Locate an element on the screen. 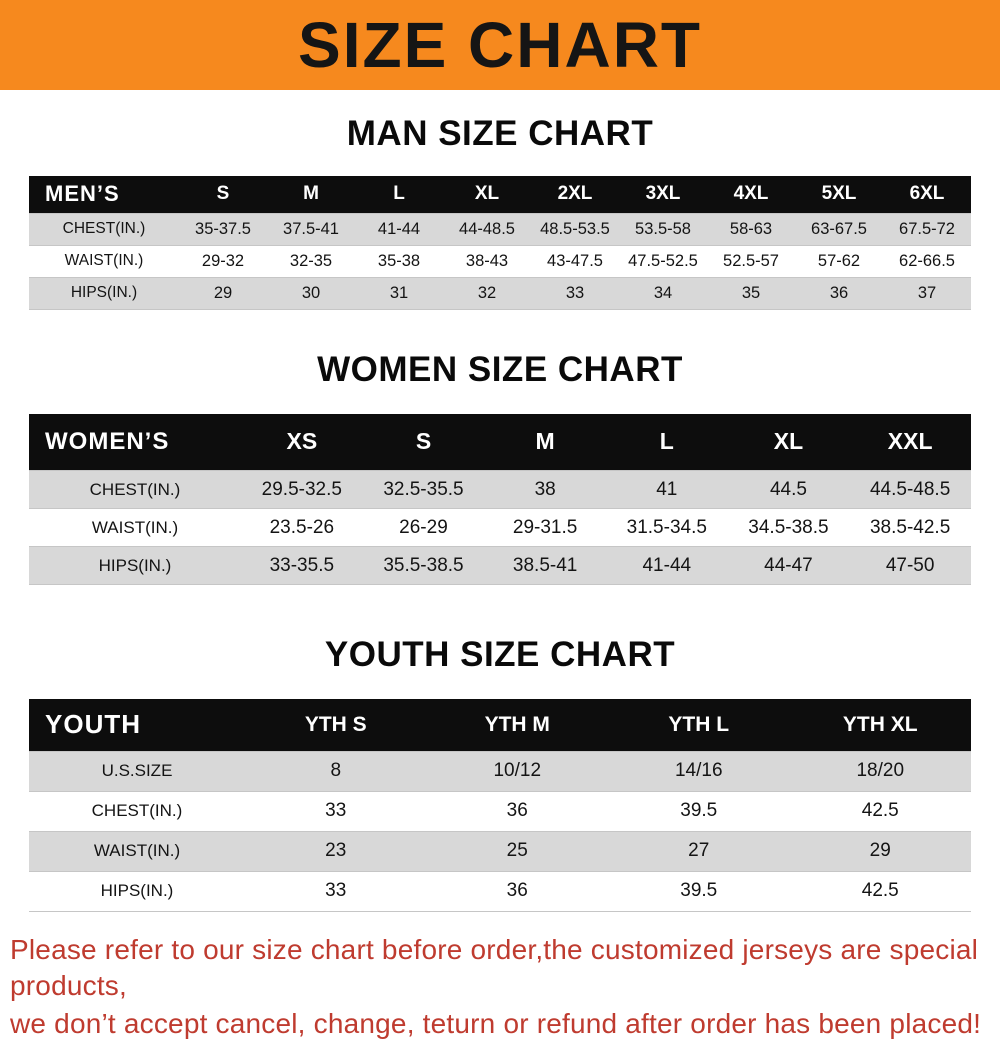 This screenshot has width=1000, height=1043. size-header-cell: 4XL is located at coordinates (751, 194).